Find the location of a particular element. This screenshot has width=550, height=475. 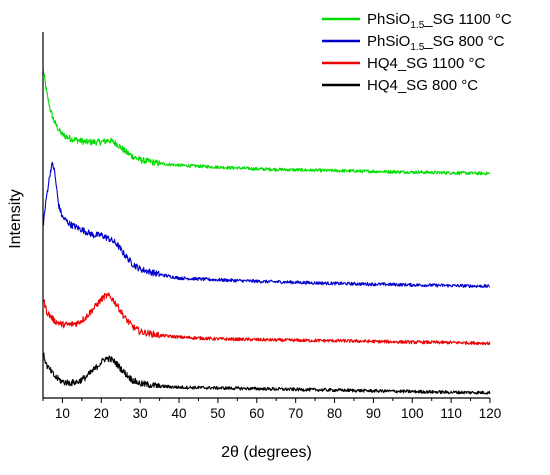

x-tick-label-100: 100 is located at coordinates (412, 413).